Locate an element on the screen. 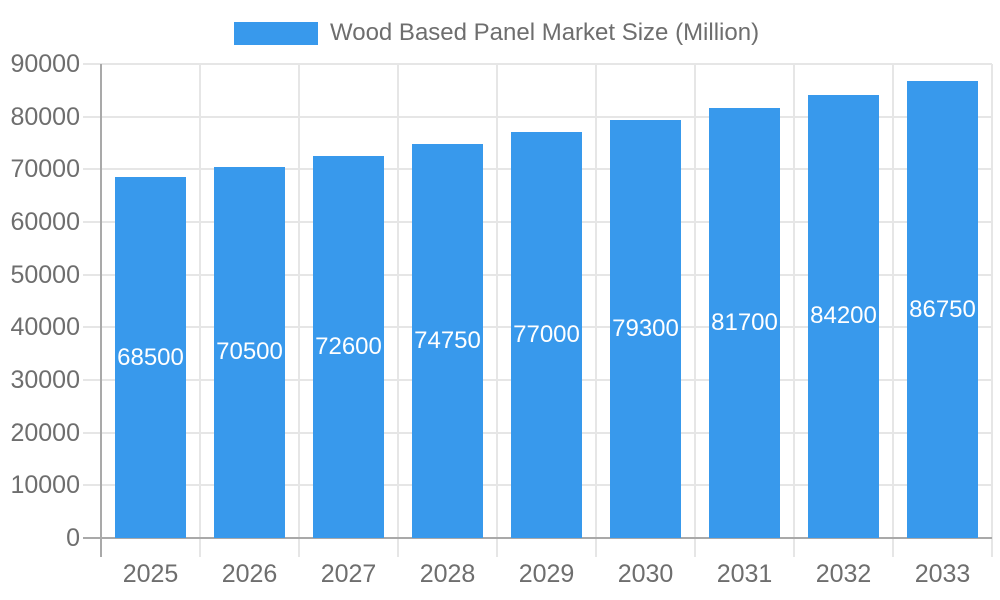 The height and width of the screenshot is (600, 1000). bar: 68500 is located at coordinates (150, 357).